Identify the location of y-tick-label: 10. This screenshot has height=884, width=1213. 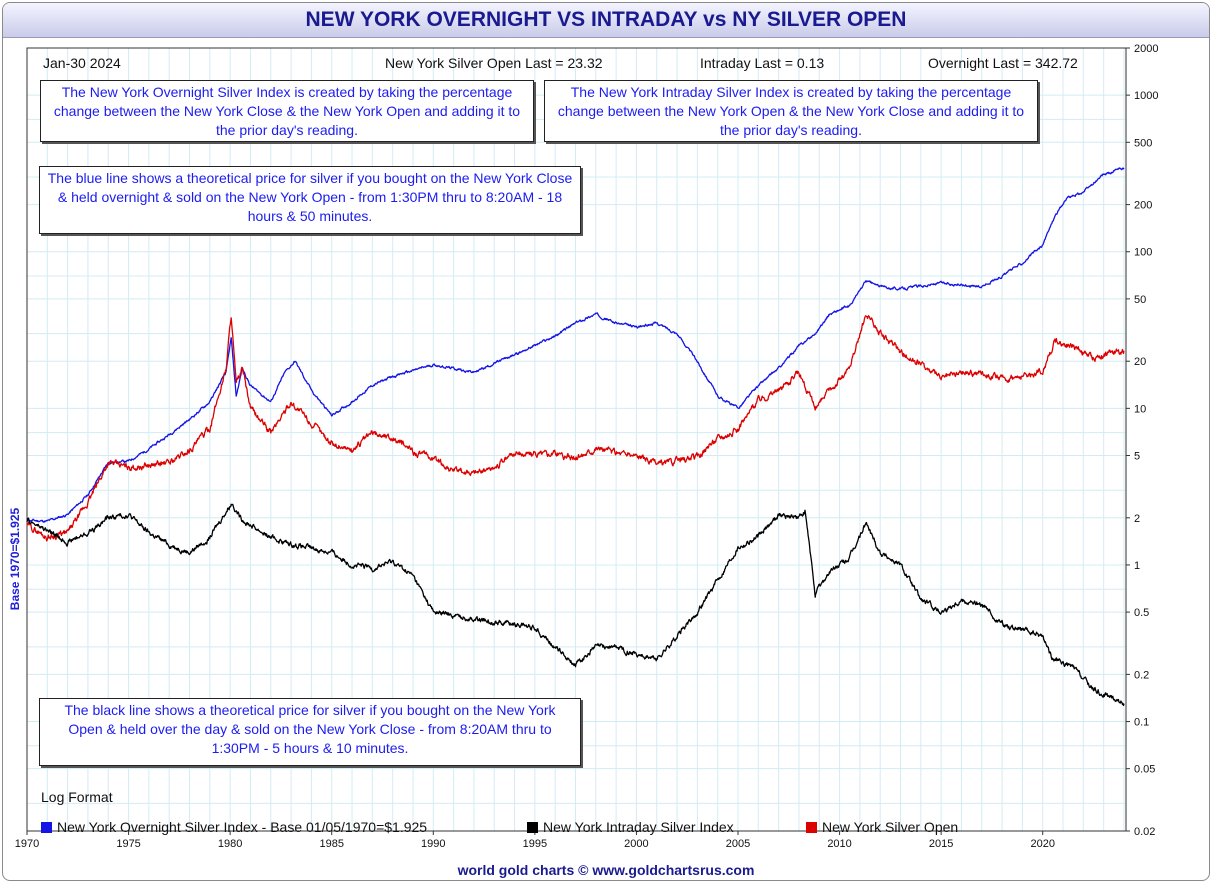
(1140, 409).